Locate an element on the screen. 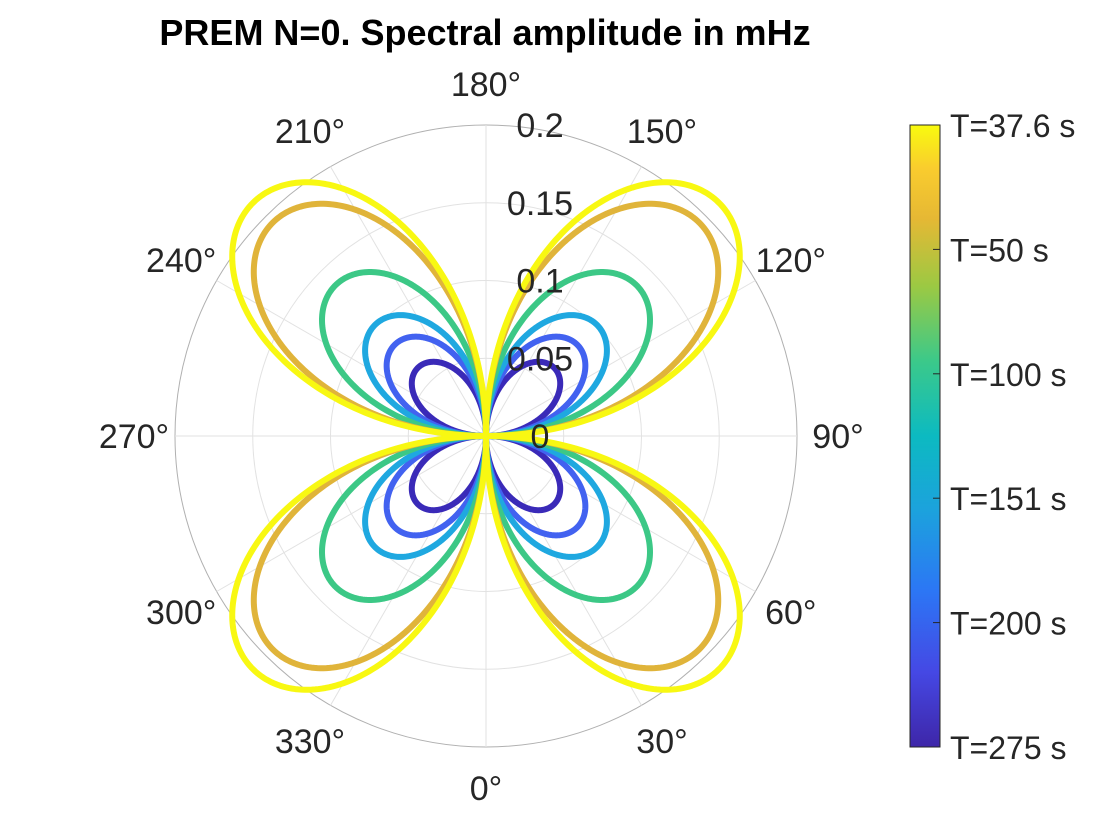 The width and height of the screenshot is (1120, 840). r-tick-label: 0.1 is located at coordinates (539, 282).